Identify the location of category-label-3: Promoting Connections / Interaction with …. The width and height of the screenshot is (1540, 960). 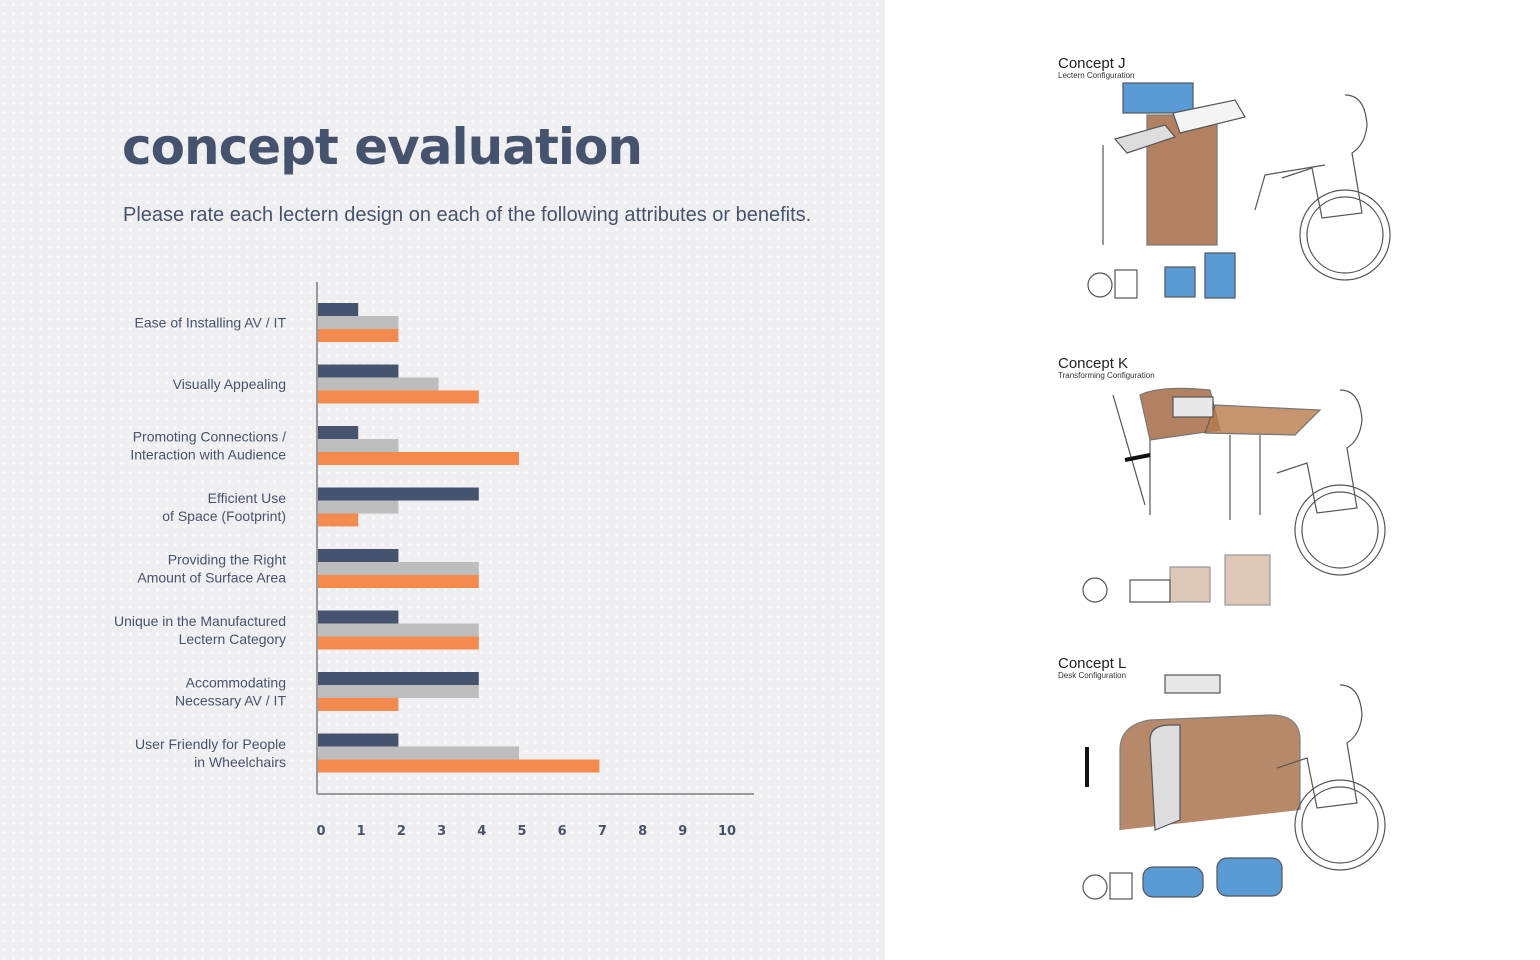
(208, 446).